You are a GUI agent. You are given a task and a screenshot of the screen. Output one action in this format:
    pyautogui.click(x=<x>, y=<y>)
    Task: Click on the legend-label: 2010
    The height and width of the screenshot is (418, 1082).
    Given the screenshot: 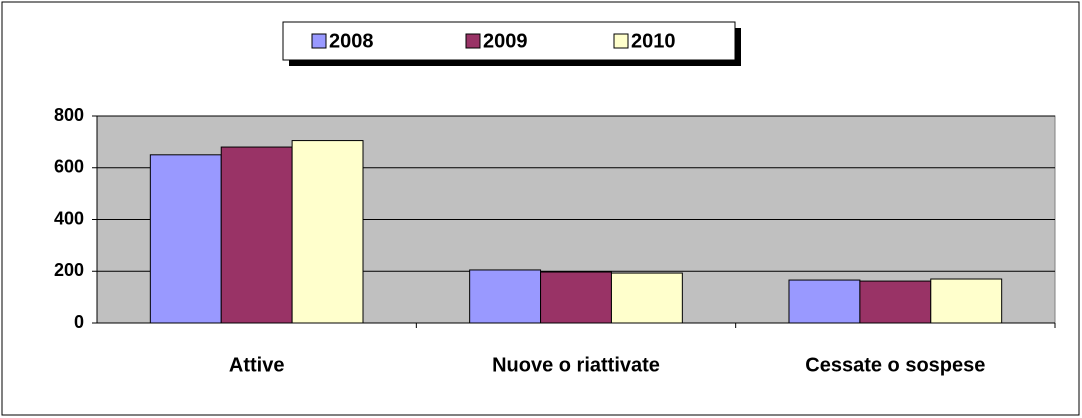 What is the action you would take?
    pyautogui.click(x=653, y=41)
    